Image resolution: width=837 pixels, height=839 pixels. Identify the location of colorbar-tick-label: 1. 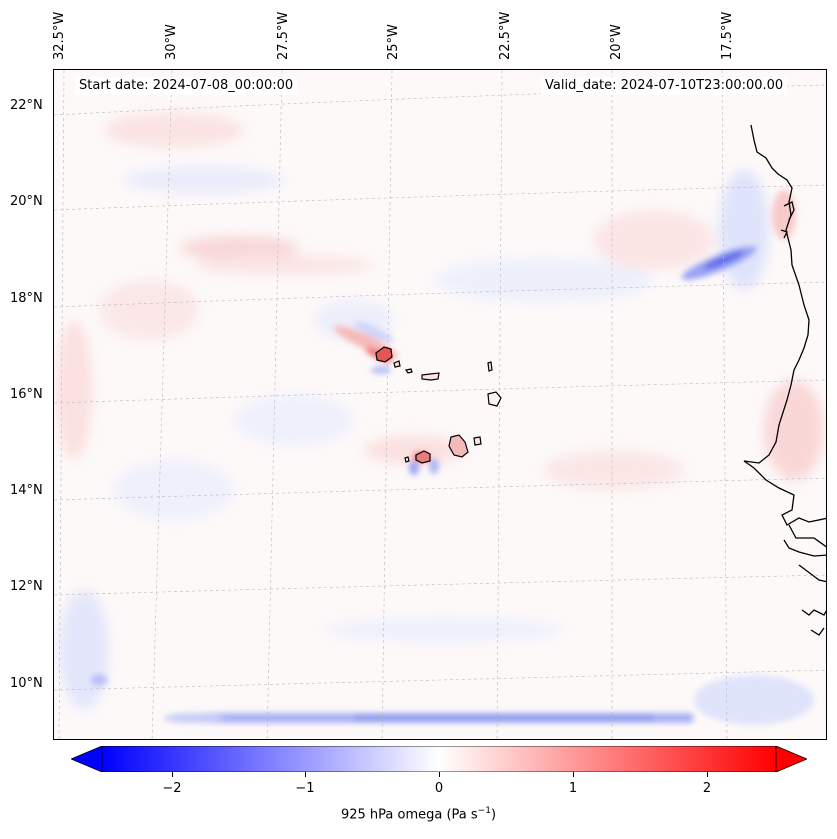
(573, 788).